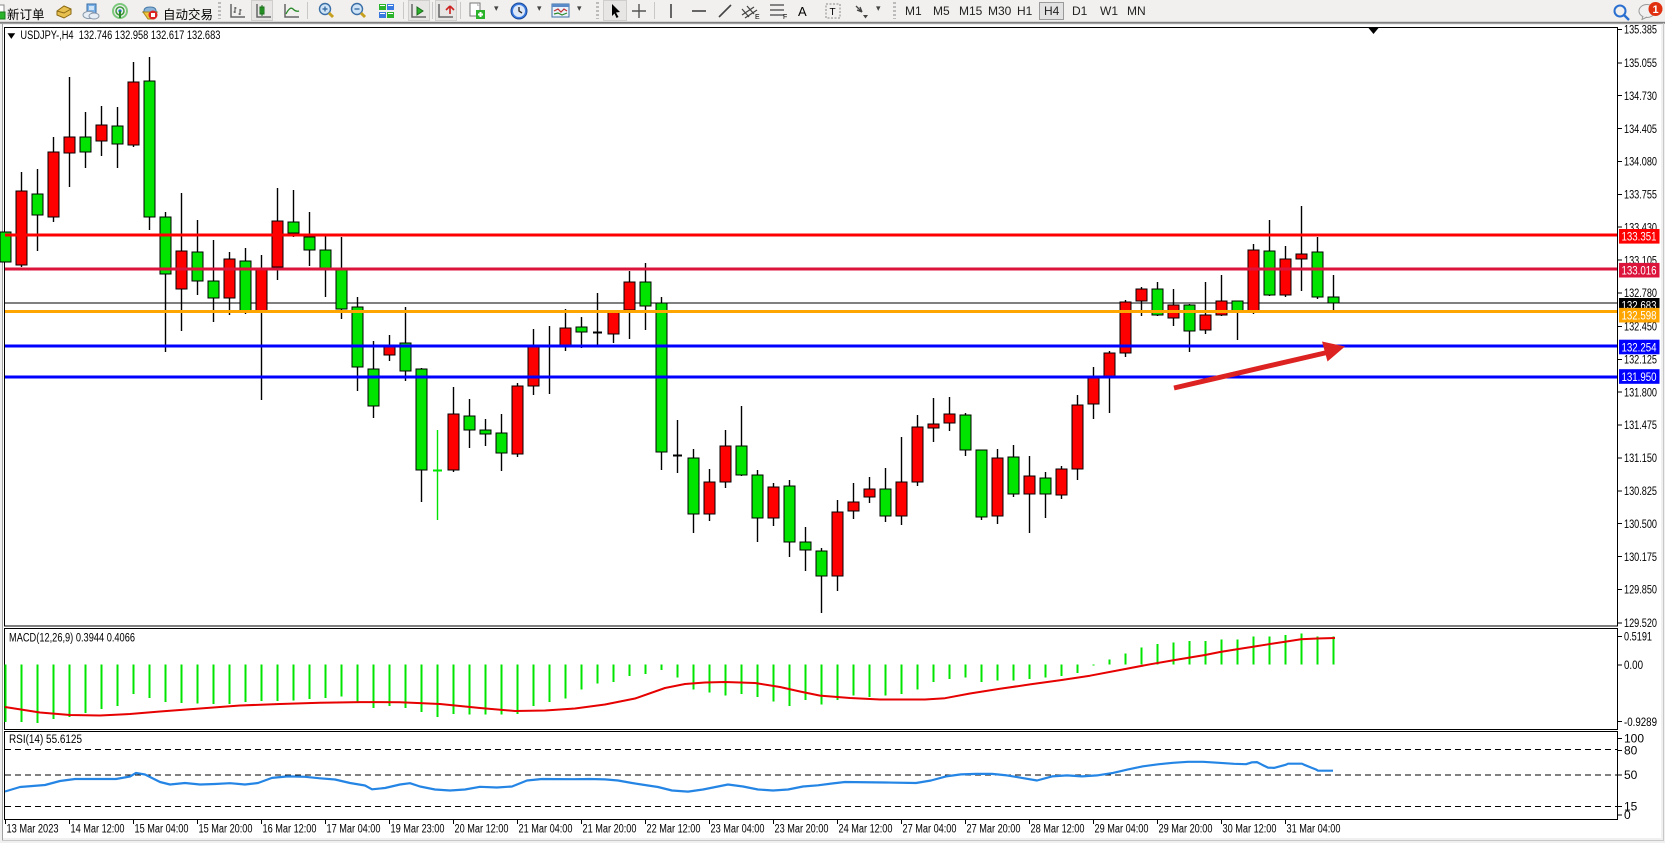 The width and height of the screenshot is (1665, 843). I want to click on svg-text: RSI(14) 55.6125, so click(45, 740).